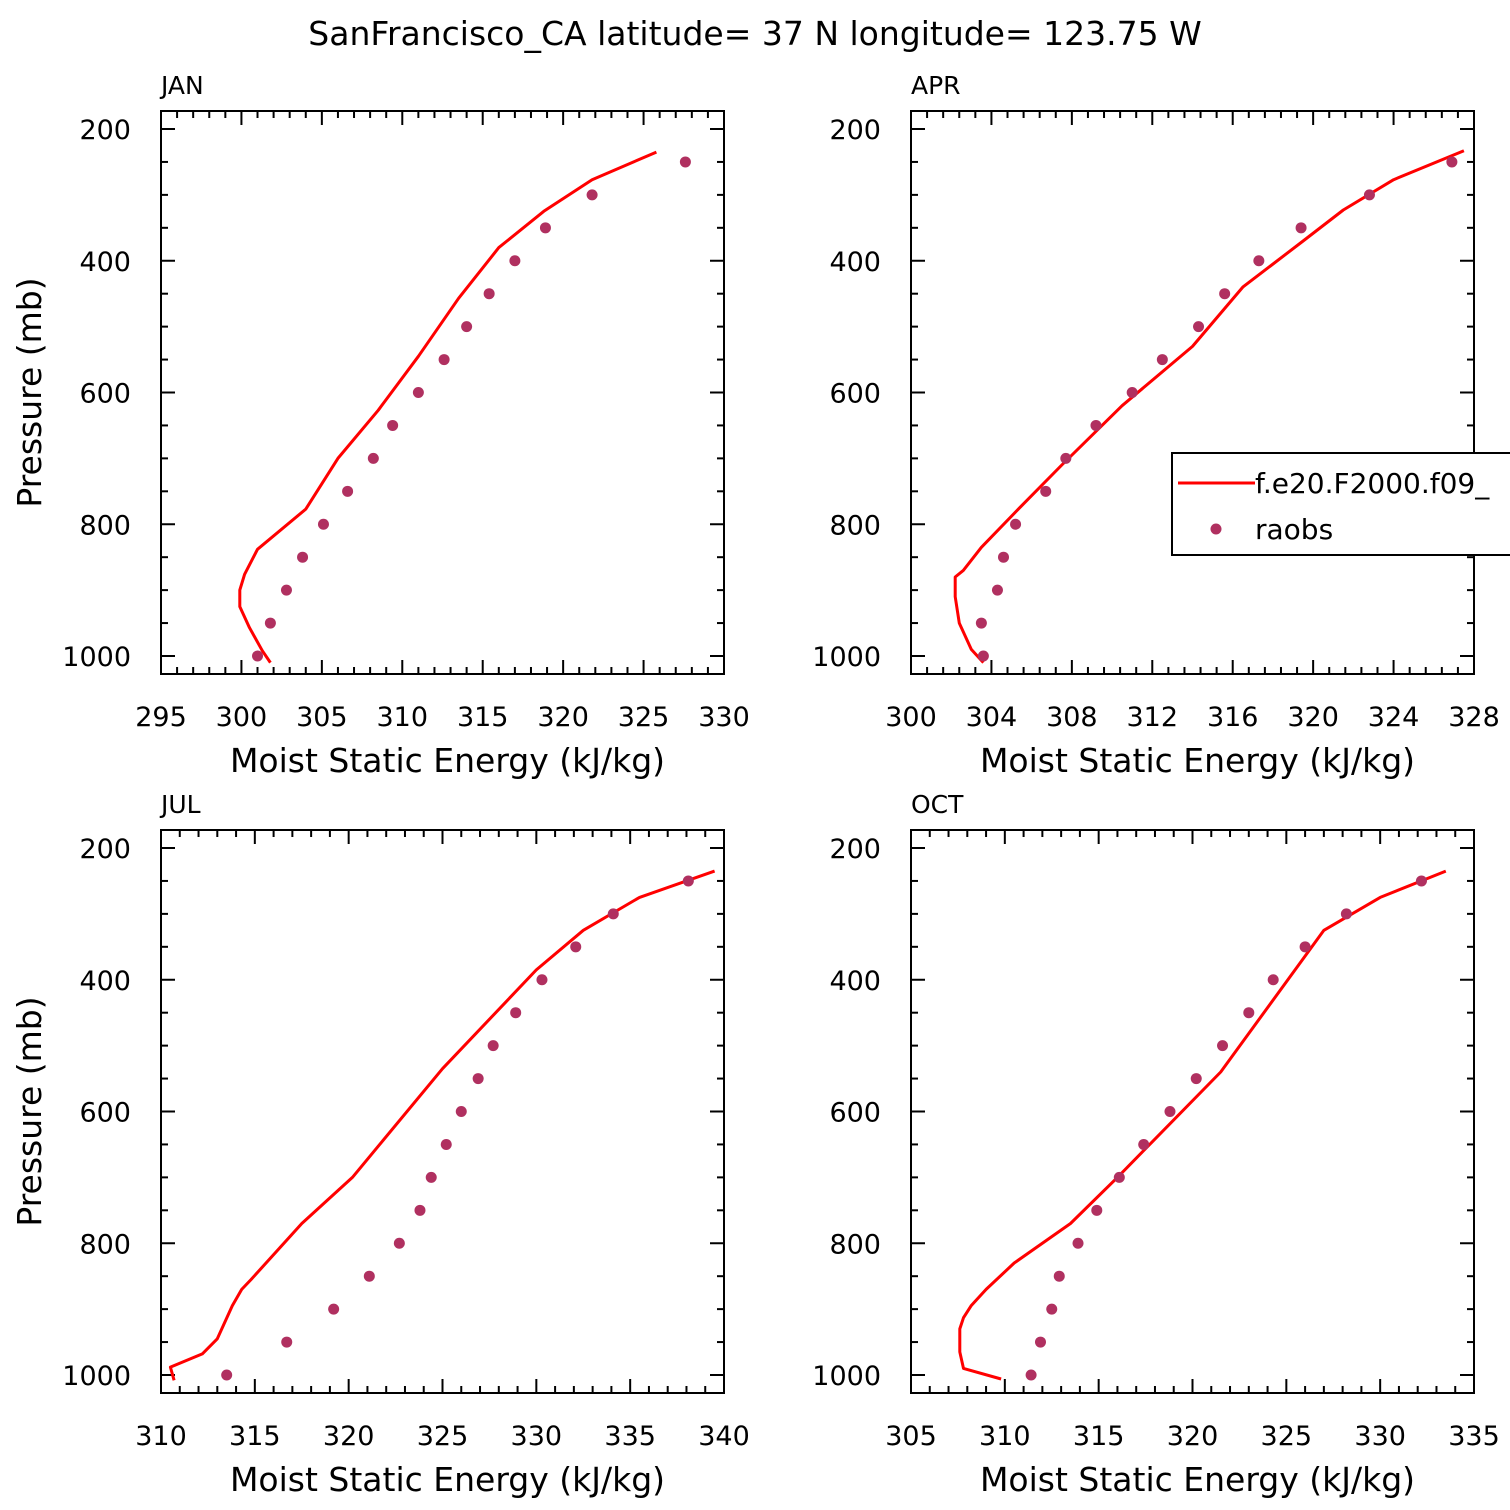 This screenshot has height=1510, width=1510. What do you see at coordinates (29, 1111) in the screenshot?
I see `y-axis-label: Pressure (mb)` at bounding box center [29, 1111].